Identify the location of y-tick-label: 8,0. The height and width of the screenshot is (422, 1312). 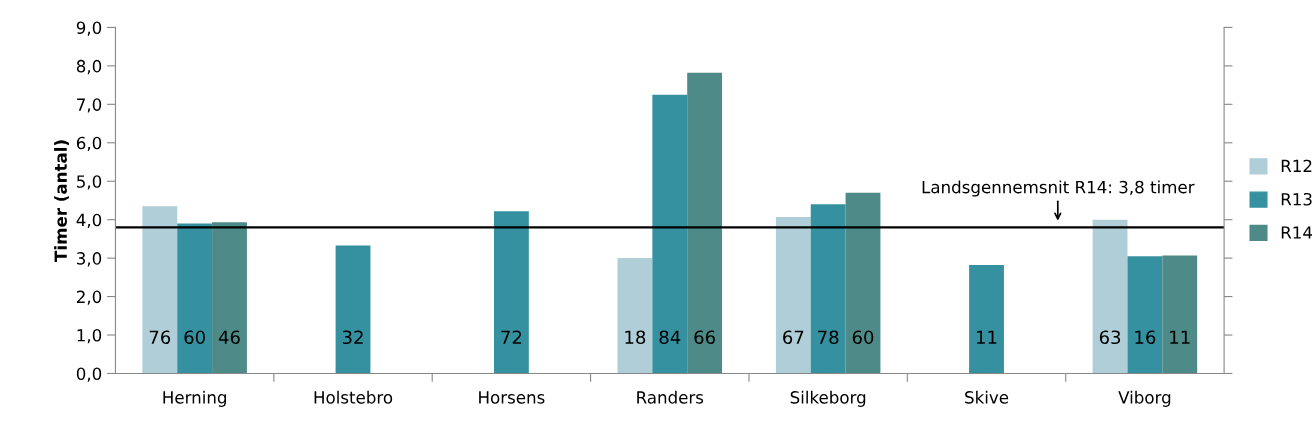
(89, 67).